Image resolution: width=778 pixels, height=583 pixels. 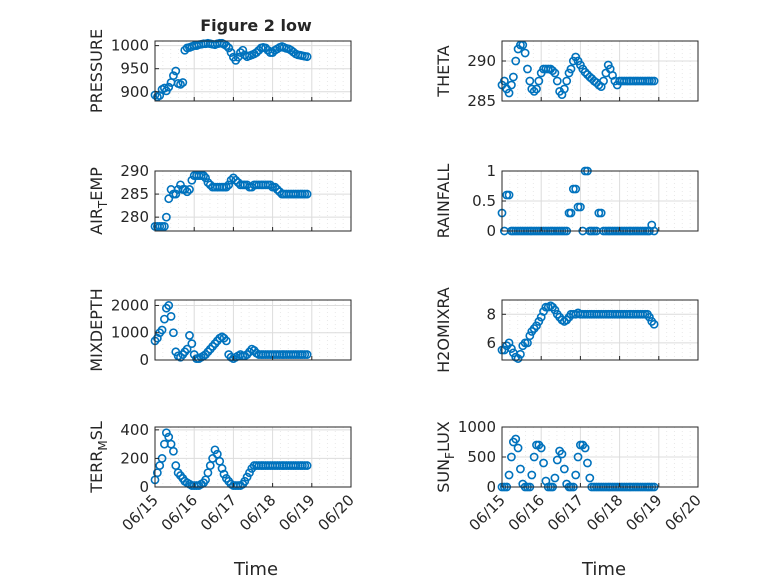 I want to click on y-tick-label: 290, so click(x=134, y=171).